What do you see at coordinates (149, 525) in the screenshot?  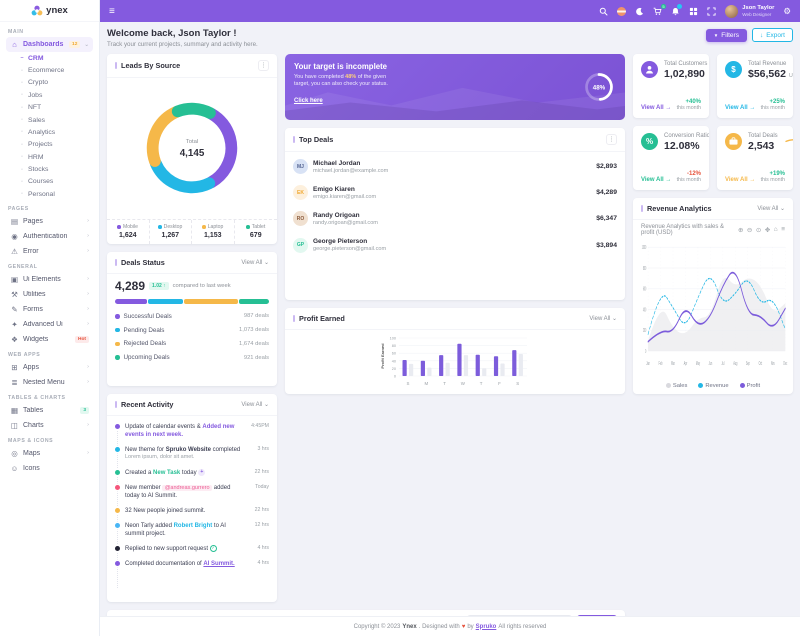 I see `activity-text: Neon Tarly added` at bounding box center [149, 525].